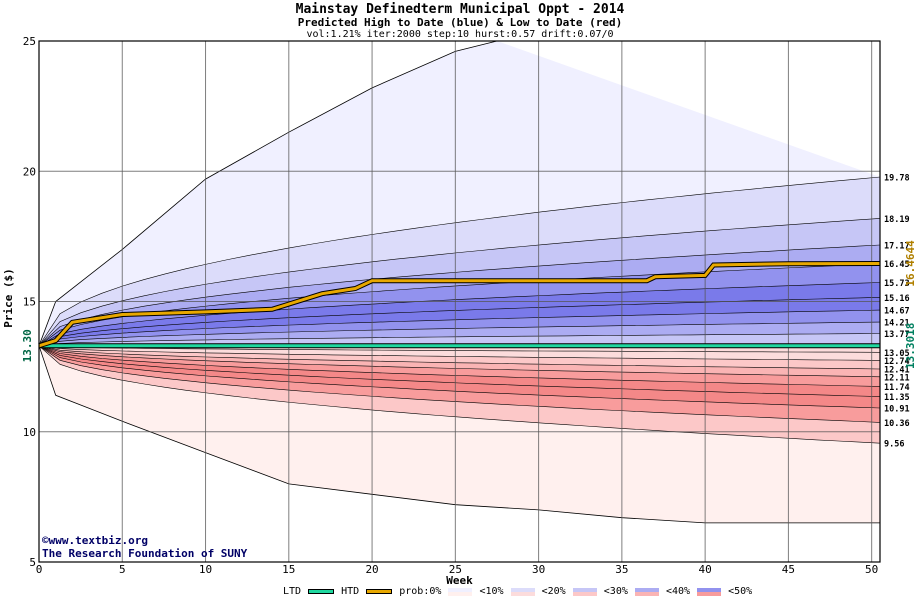 The height and width of the screenshot is (600, 920). What do you see at coordinates (39, 569) in the screenshot?
I see `x-tick-label-0: 0` at bounding box center [39, 569].